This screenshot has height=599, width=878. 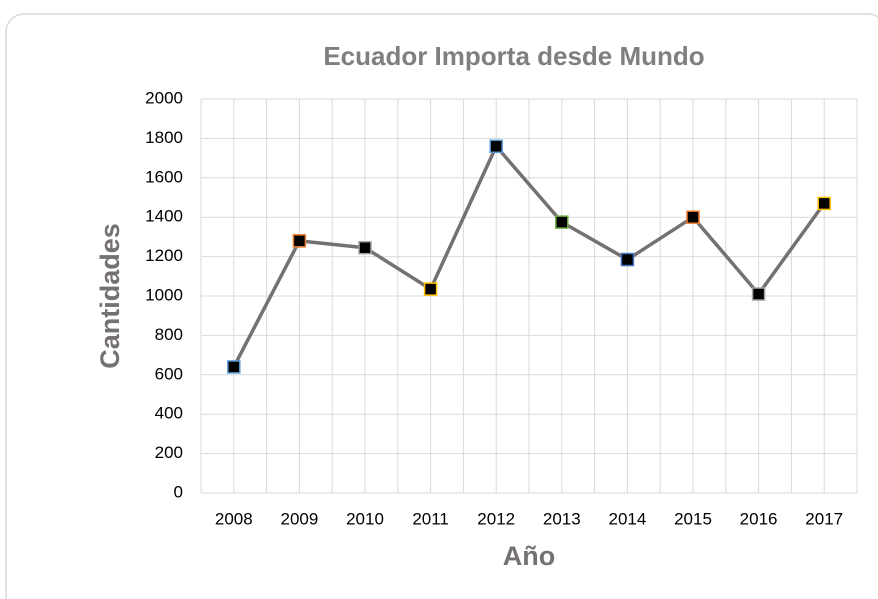 What do you see at coordinates (299, 518) in the screenshot?
I see `x-tick-label: 2009` at bounding box center [299, 518].